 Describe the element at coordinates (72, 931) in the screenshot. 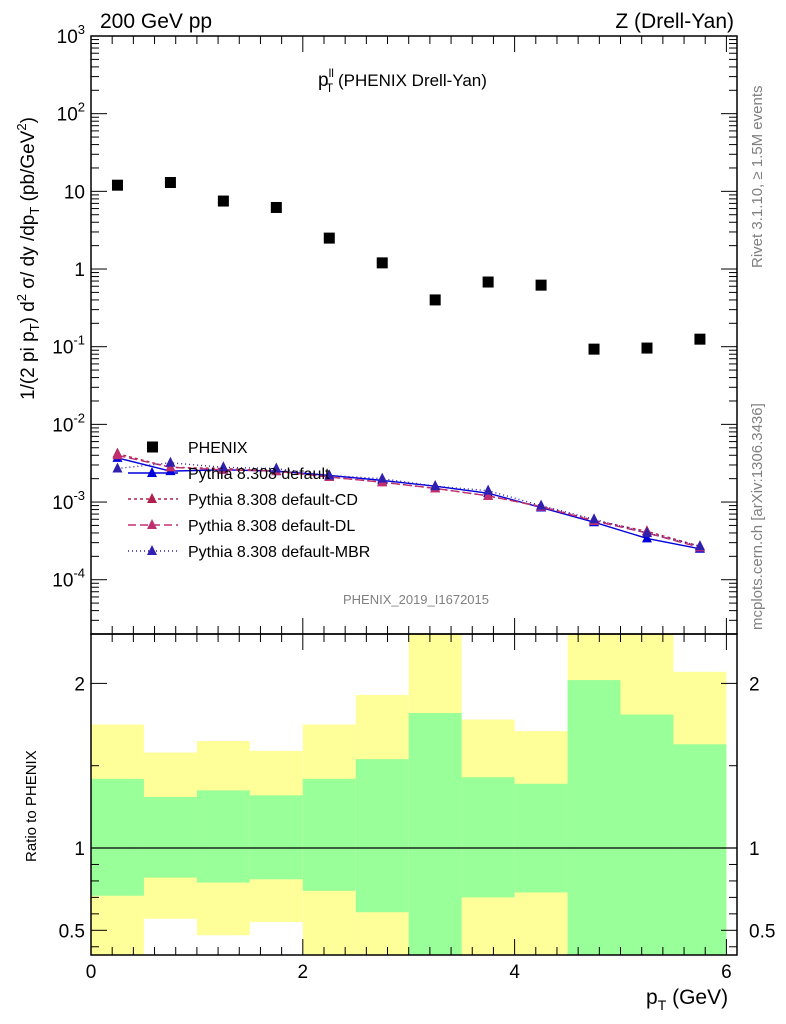

I see `ratio-tick-label: 0.5` at that location.